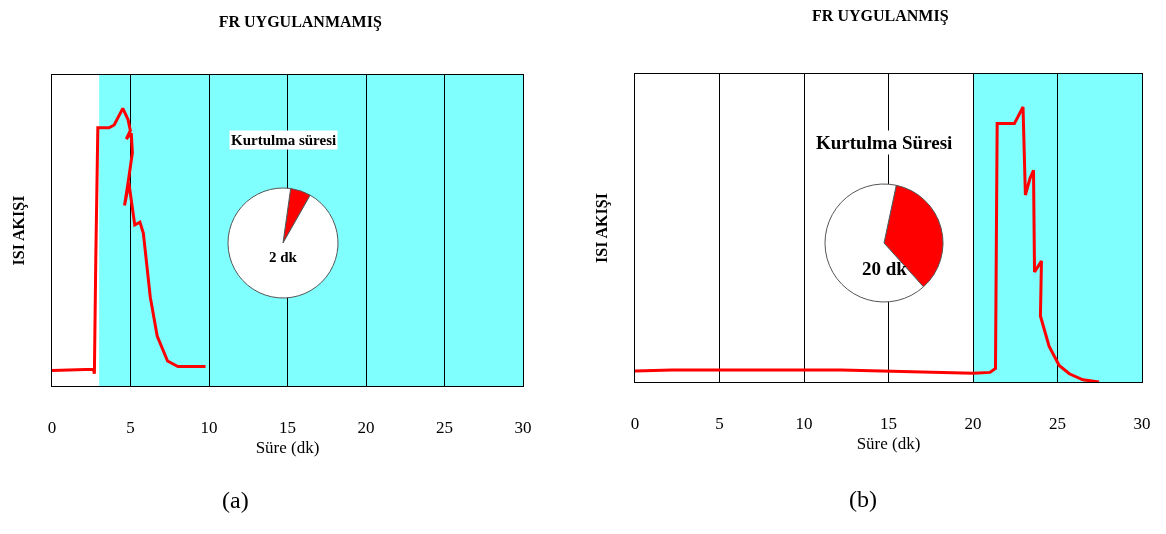  What do you see at coordinates (880, 15) in the screenshot?
I see `chart-title: FR UYGULANMIŞ` at bounding box center [880, 15].